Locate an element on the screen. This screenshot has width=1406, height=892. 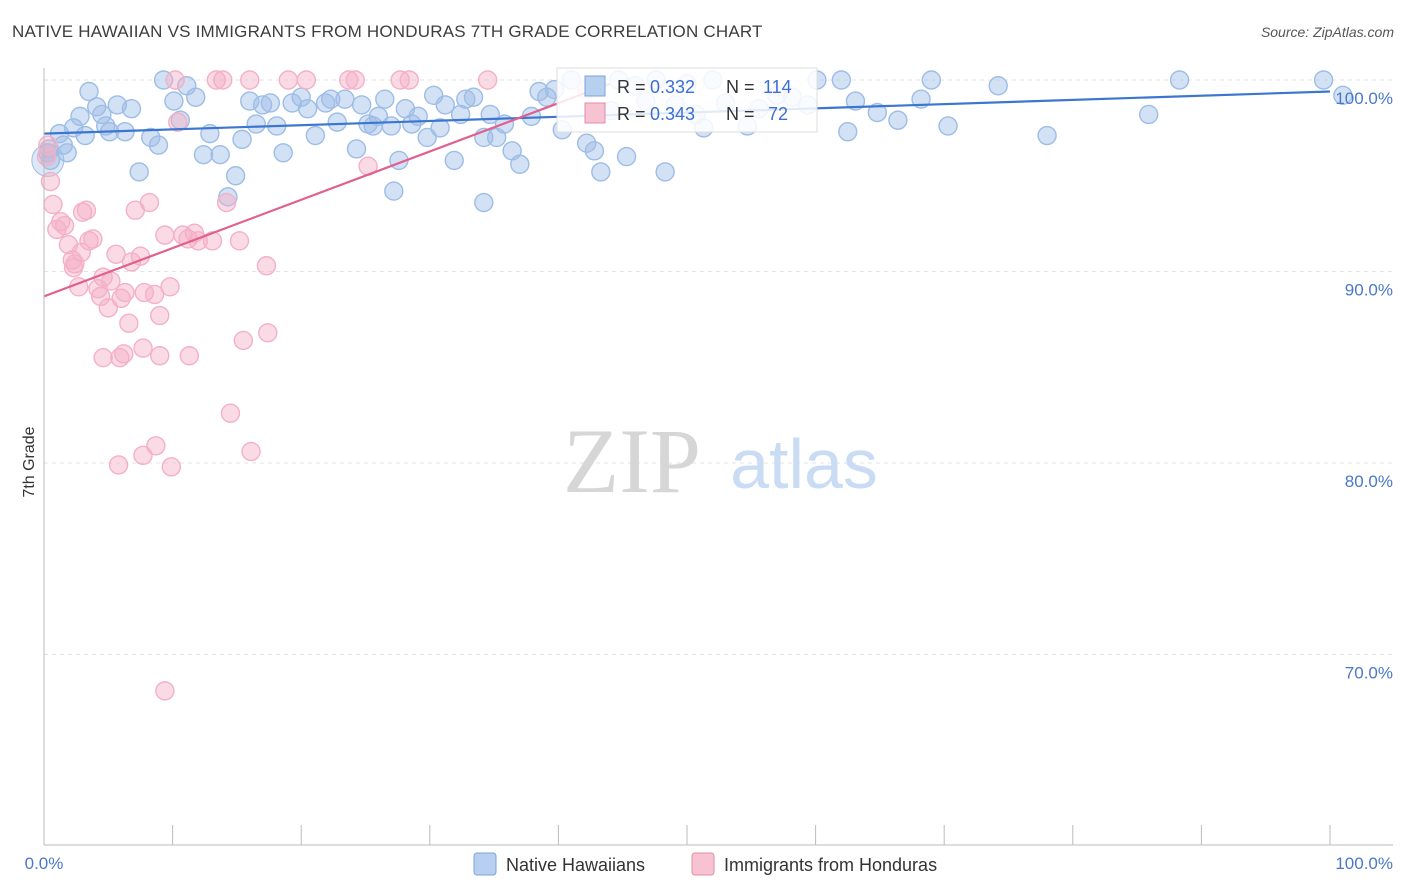
stats-r-label-2: R = is located at coordinates (631, 114).